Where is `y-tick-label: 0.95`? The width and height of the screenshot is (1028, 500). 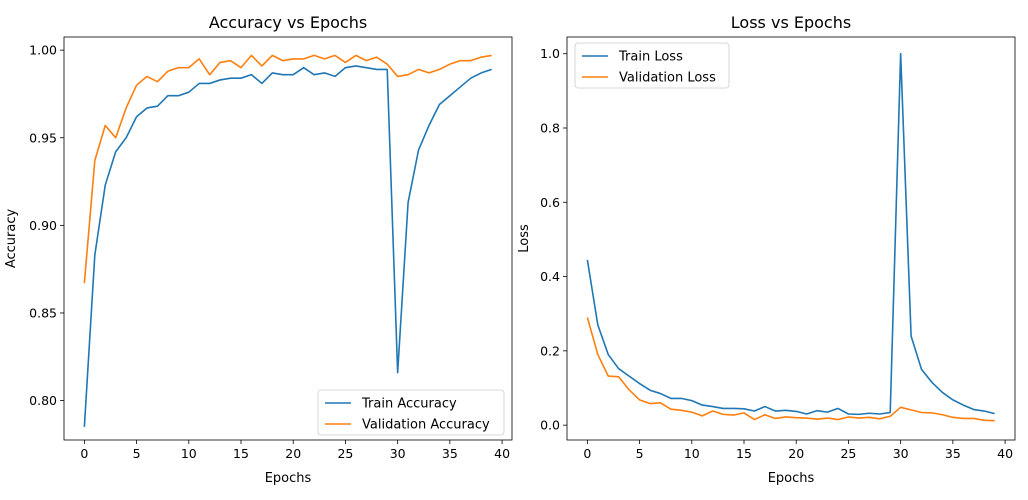
y-tick-label: 0.95 is located at coordinates (43, 137).